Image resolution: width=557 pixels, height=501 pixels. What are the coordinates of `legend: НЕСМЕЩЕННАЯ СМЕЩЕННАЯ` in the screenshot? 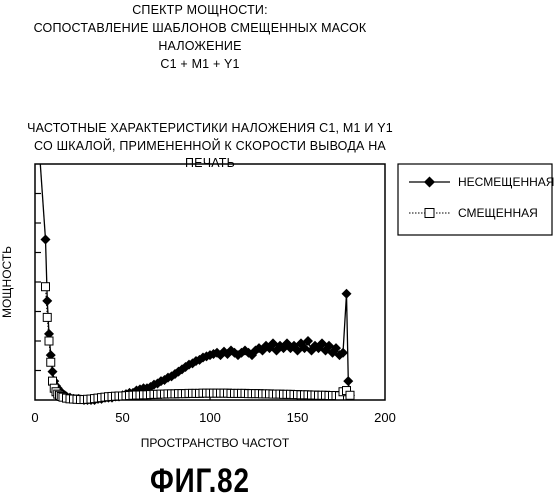 It's located at (476, 199).